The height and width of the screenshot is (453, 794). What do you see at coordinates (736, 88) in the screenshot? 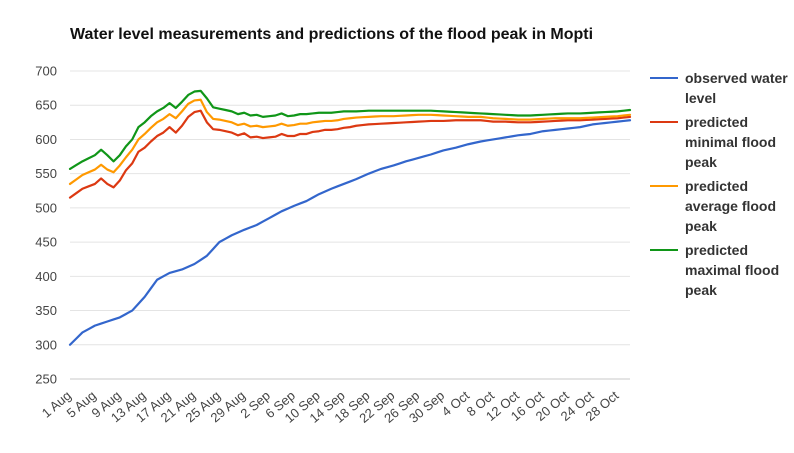
I see `legend-label-observed: observed water level` at bounding box center [736, 88].